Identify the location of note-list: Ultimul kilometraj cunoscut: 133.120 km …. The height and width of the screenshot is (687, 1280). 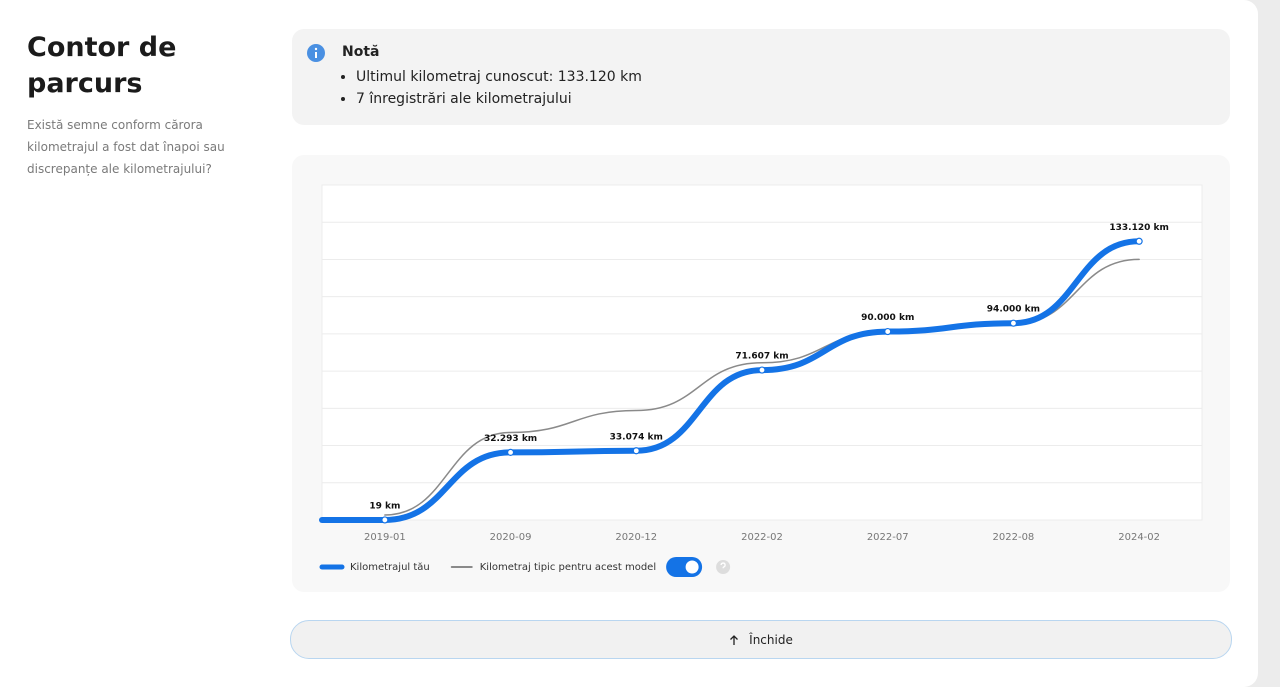
(491, 88).